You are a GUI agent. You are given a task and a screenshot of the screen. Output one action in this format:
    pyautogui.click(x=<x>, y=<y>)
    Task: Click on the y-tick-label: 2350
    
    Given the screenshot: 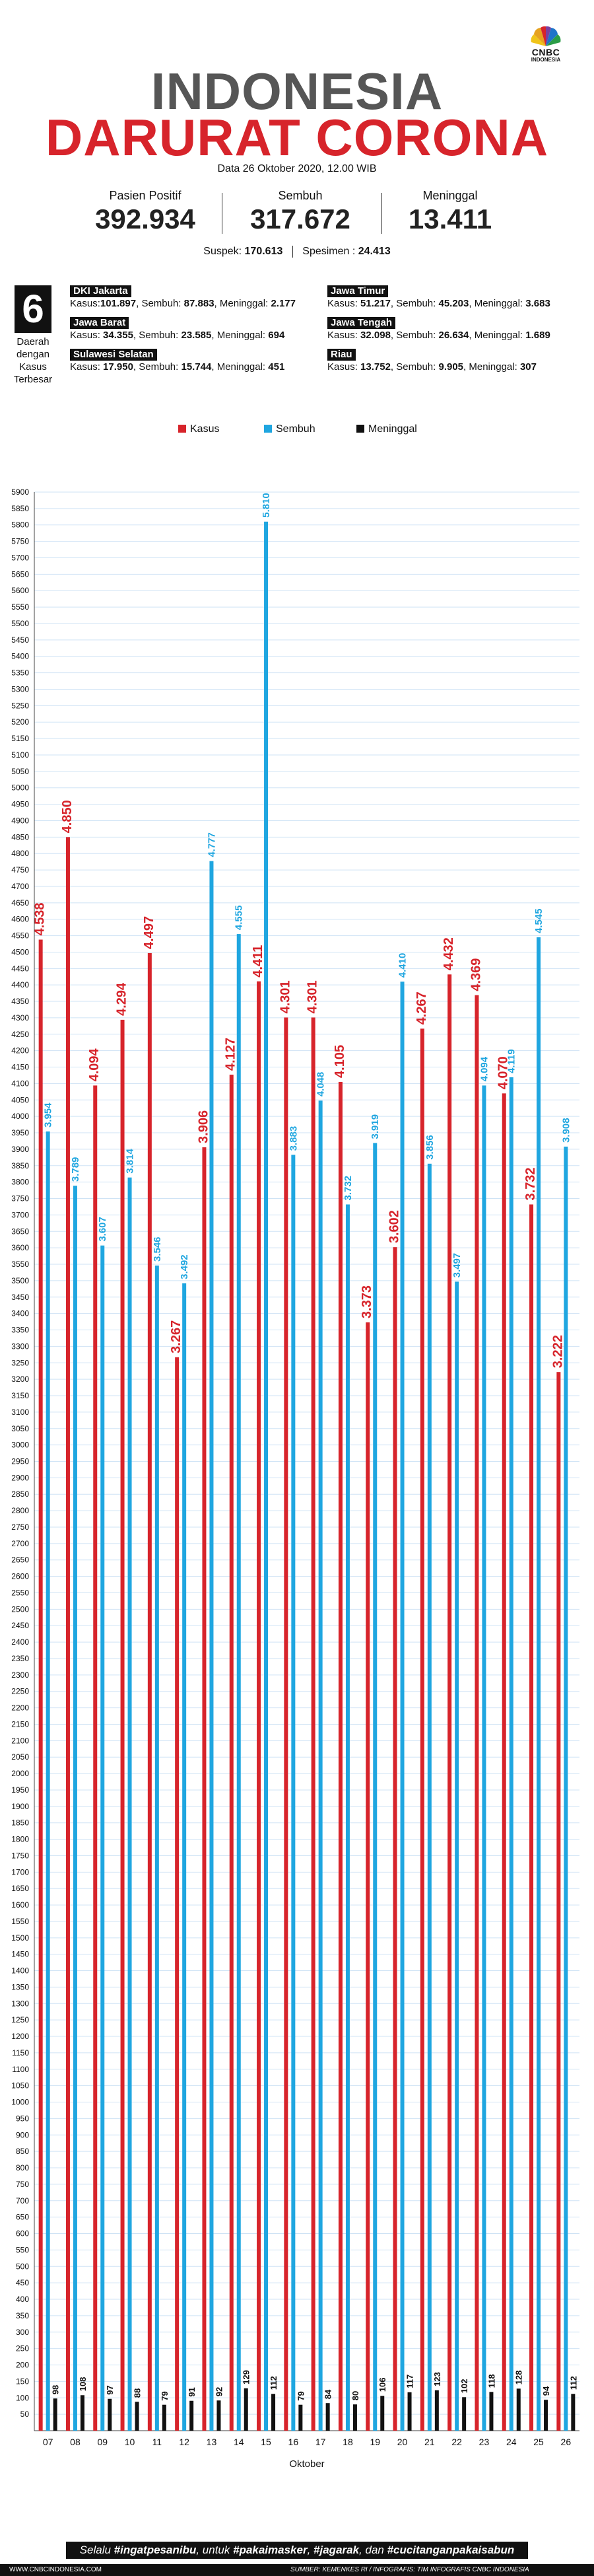 What is the action you would take?
    pyautogui.click(x=20, y=1659)
    